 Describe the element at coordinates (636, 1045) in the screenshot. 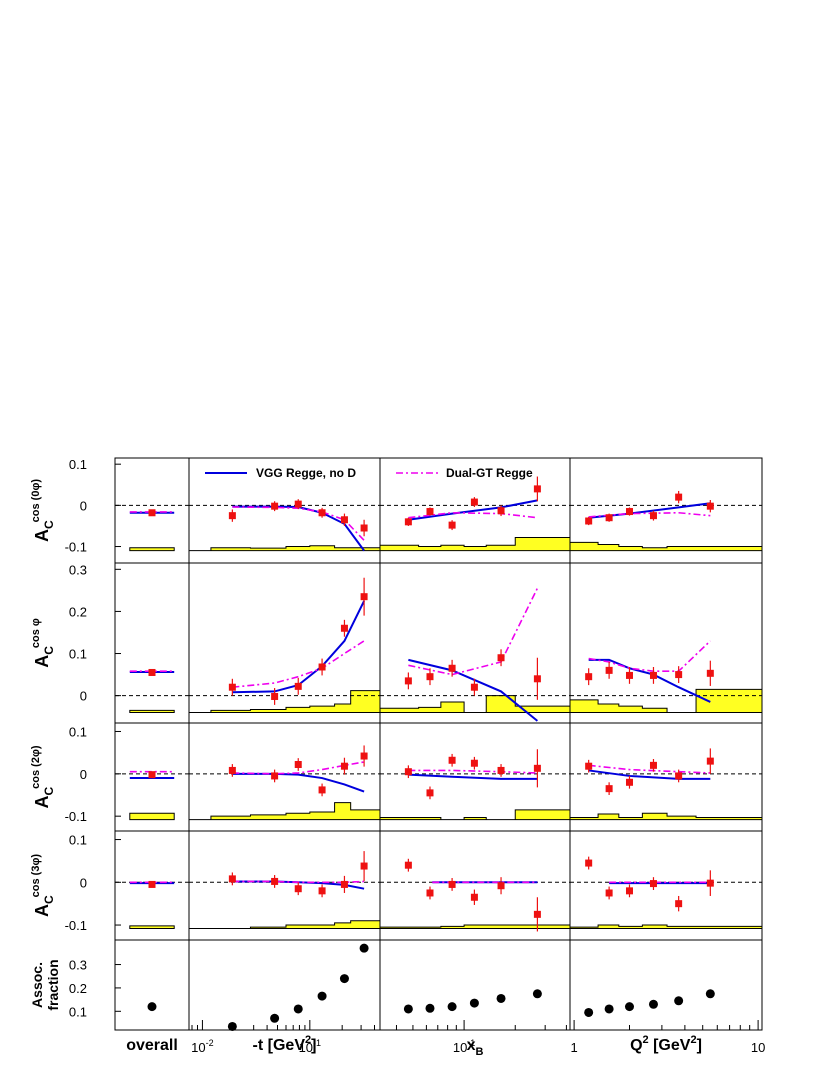

I see `x-axis-title-main: Q` at that location.